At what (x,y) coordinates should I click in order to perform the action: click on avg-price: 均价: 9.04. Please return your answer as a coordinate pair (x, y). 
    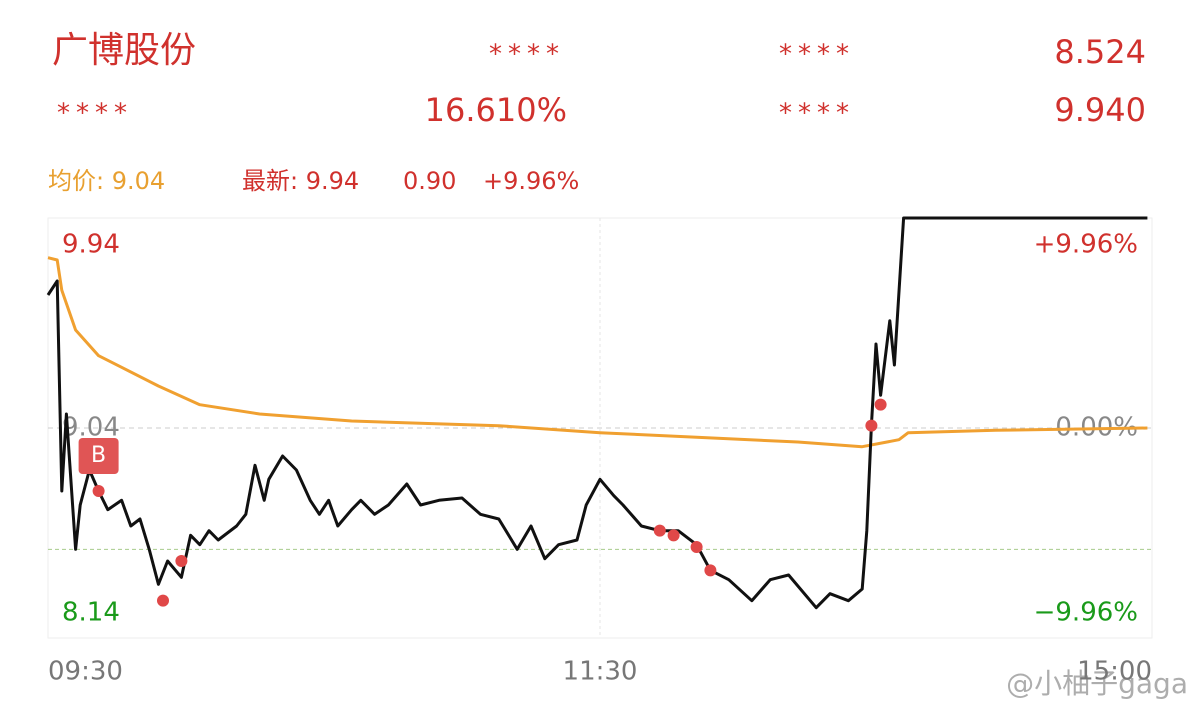
    Looking at the image, I should click on (106, 181).